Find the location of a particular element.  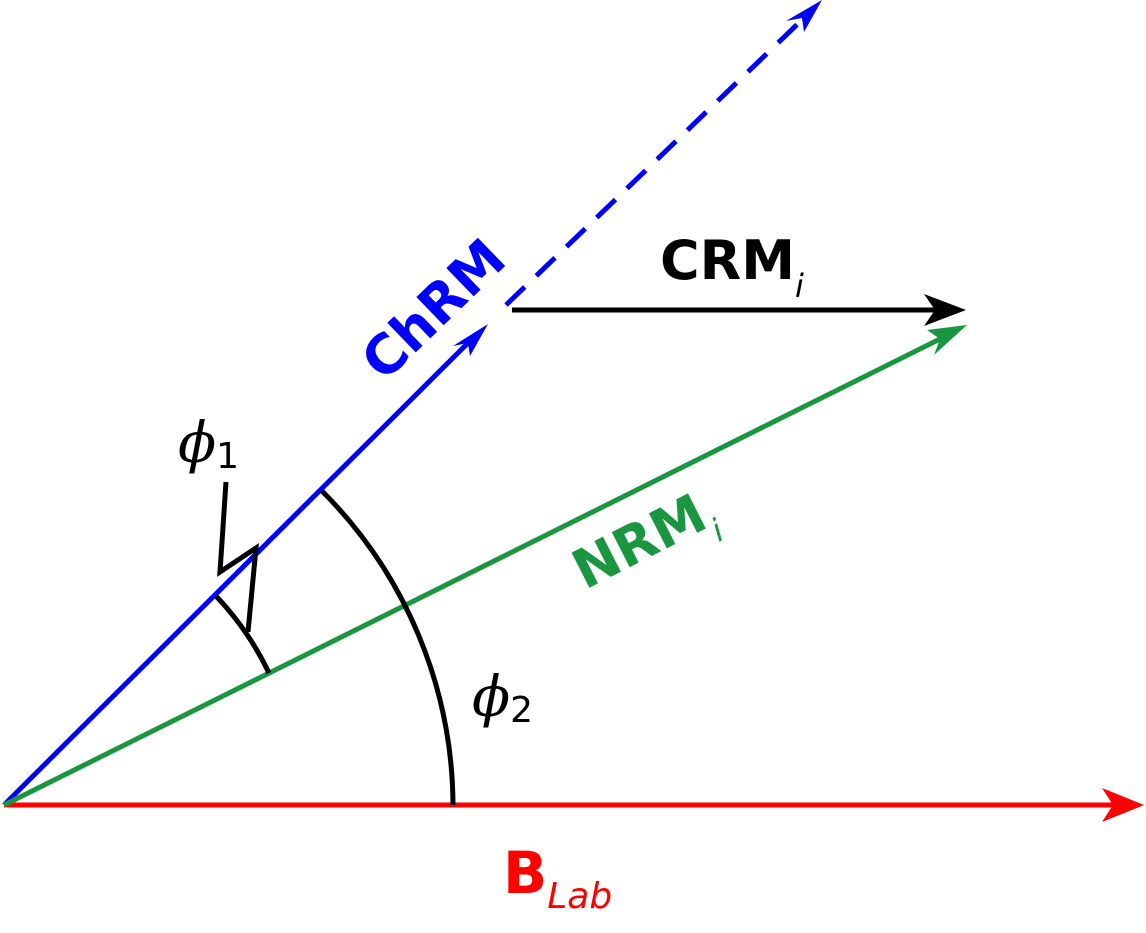

chrm-arrowhead is located at coordinates (470, 340).